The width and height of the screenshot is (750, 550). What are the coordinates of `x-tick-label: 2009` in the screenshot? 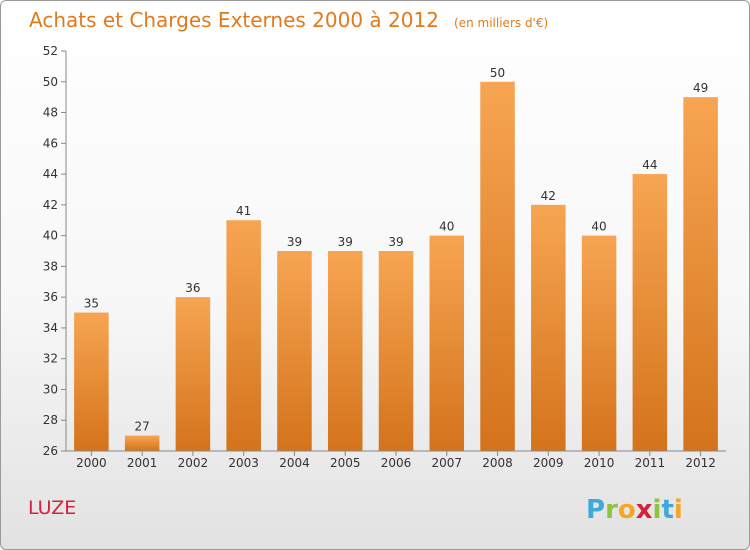 It's located at (548, 463).